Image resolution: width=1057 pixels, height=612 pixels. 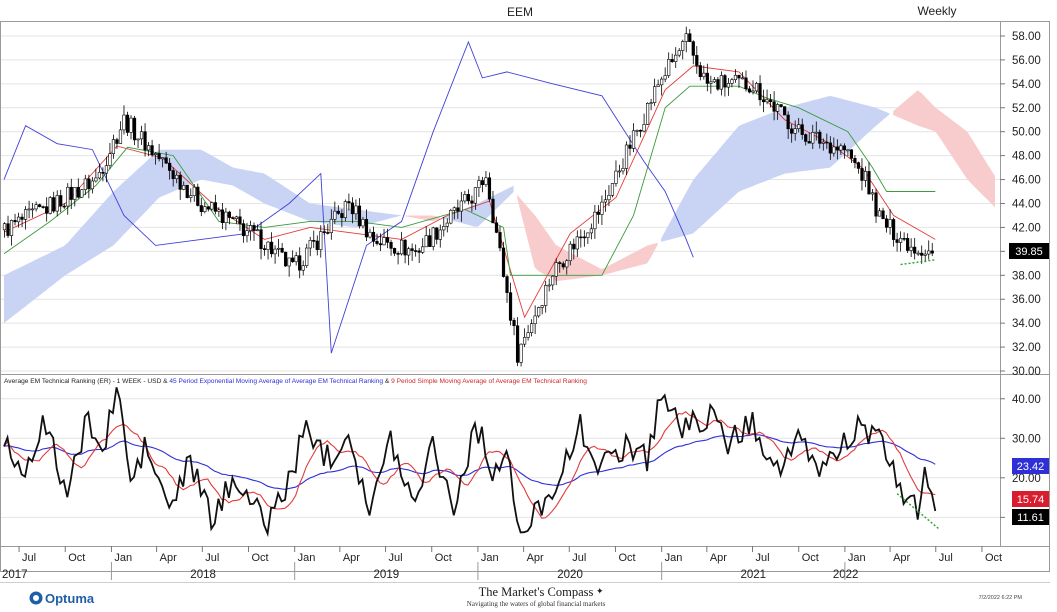 I want to click on compass-icon: ✦, so click(x=600, y=591).